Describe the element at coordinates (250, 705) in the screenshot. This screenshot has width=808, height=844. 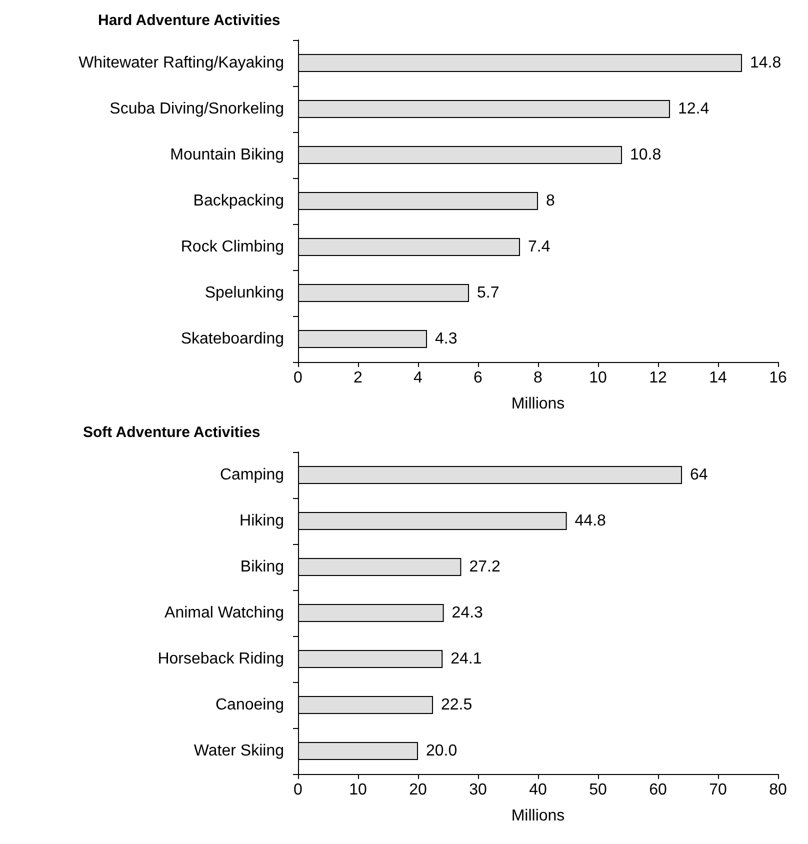
I see `y-tick-label: Canoeing` at that location.